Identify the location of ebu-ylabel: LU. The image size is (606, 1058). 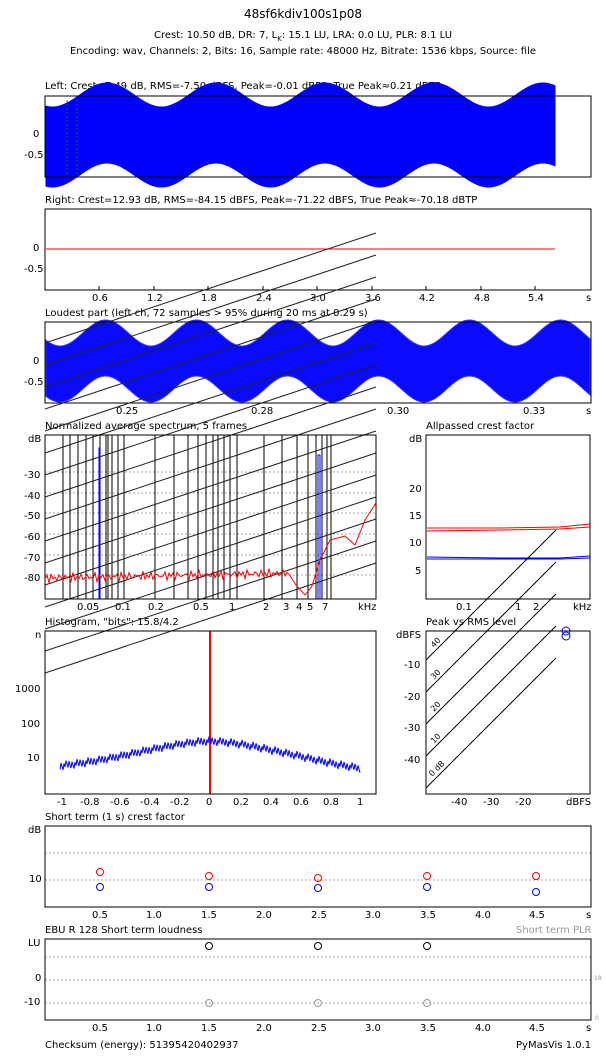
(34, 943).